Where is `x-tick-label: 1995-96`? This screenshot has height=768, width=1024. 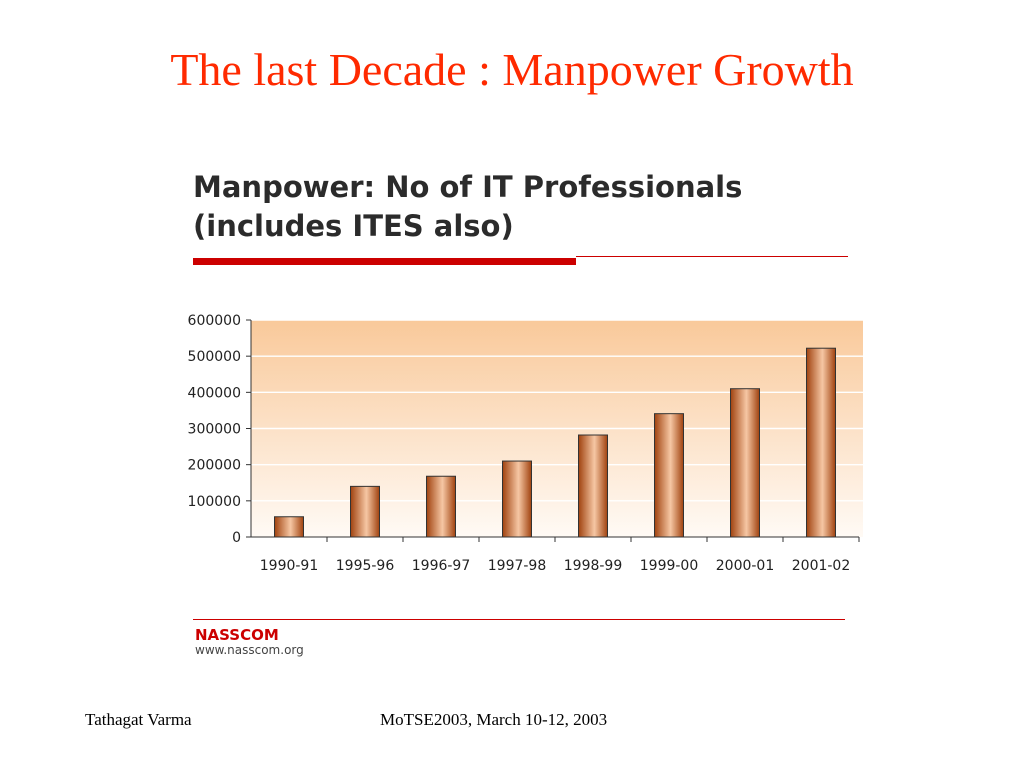
x-tick-label: 1995-96 is located at coordinates (365, 566).